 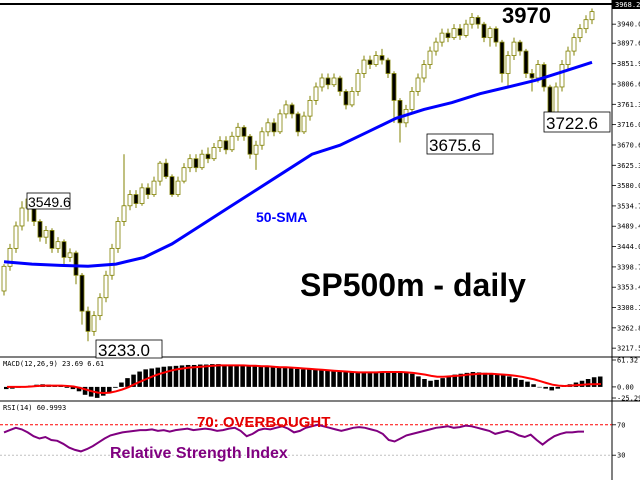 I want to click on price-tick-label: 3897.6, so click(x=628, y=44).